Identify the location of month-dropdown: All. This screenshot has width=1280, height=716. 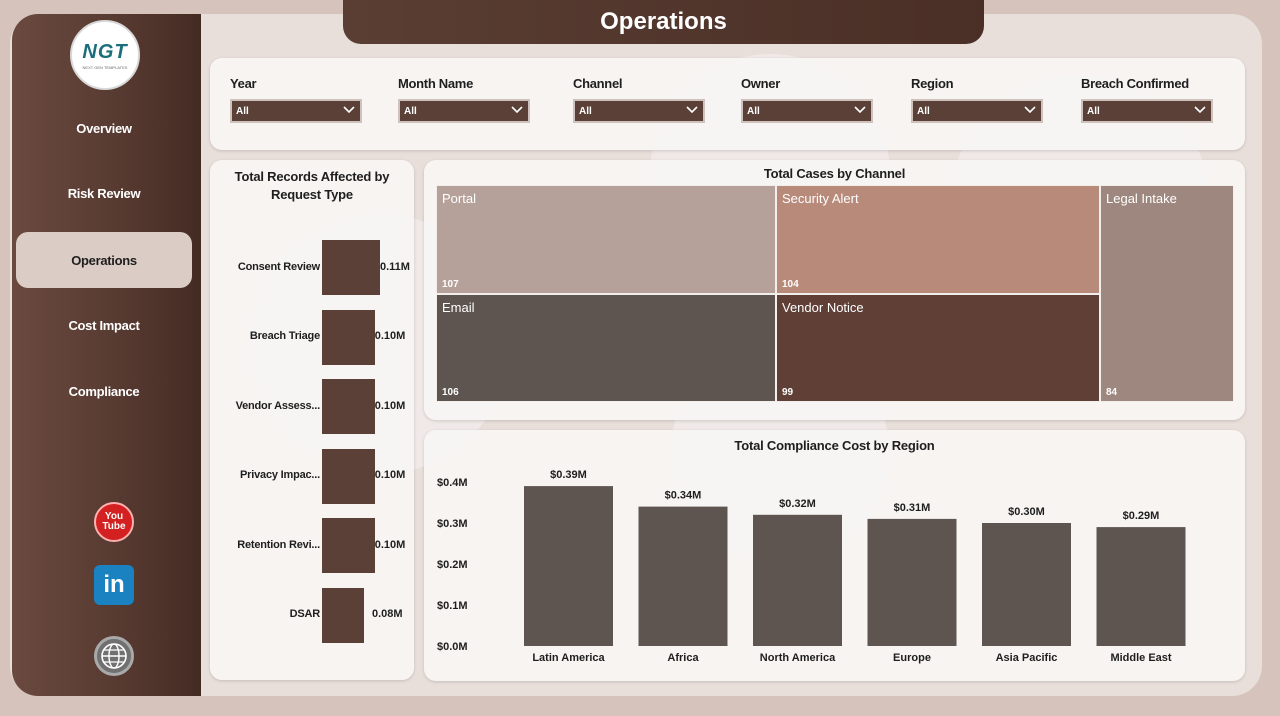
(464, 111).